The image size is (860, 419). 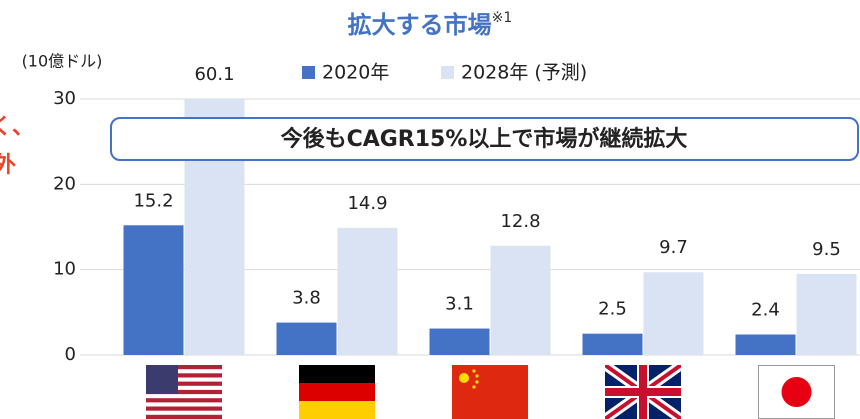 I want to click on flag-usa, so click(x=184, y=392).